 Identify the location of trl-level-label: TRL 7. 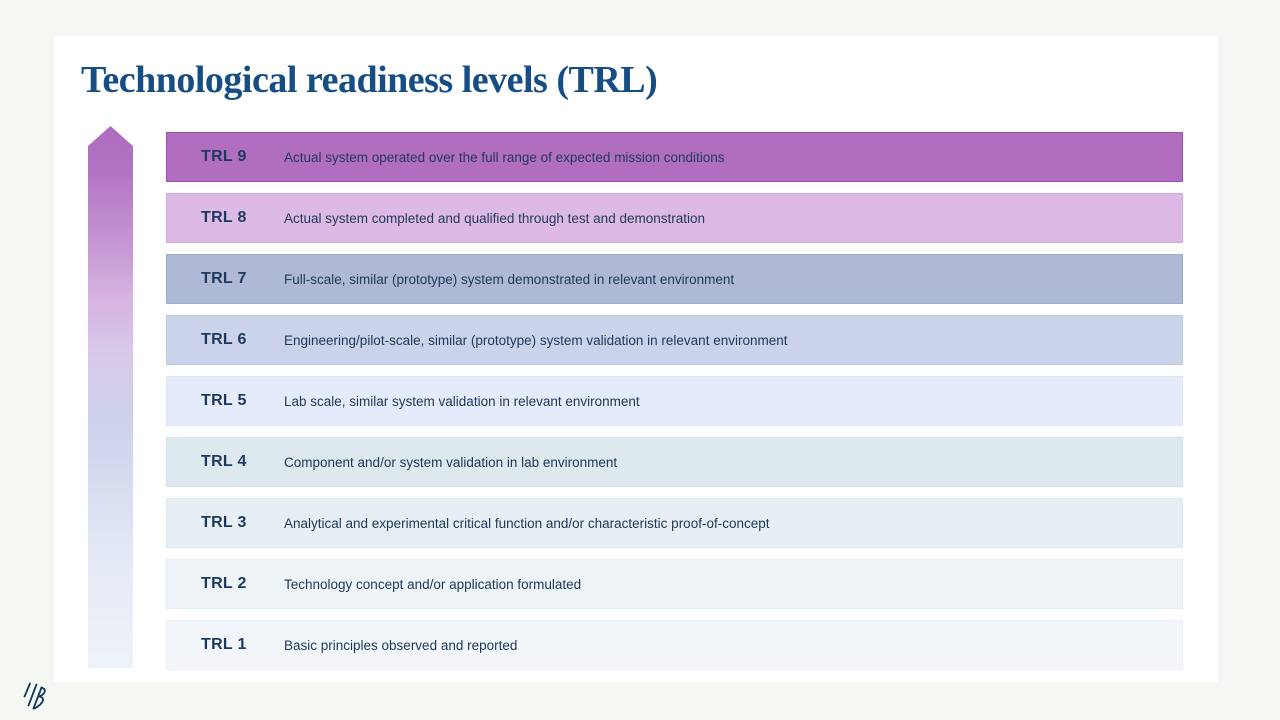
(224, 278).